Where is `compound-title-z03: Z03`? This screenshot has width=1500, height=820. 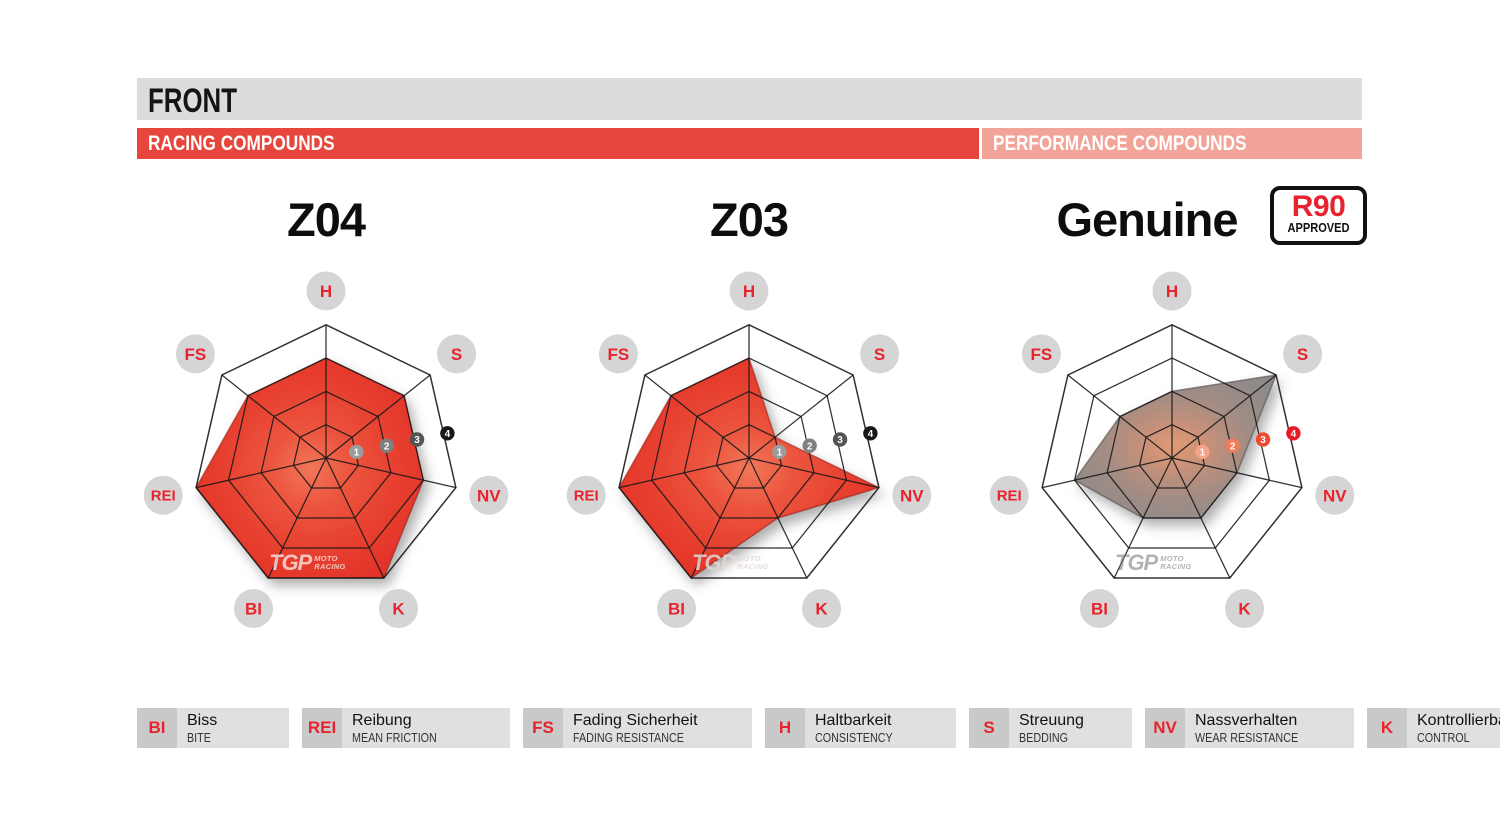
compound-title-z03: Z03 is located at coordinates (749, 219).